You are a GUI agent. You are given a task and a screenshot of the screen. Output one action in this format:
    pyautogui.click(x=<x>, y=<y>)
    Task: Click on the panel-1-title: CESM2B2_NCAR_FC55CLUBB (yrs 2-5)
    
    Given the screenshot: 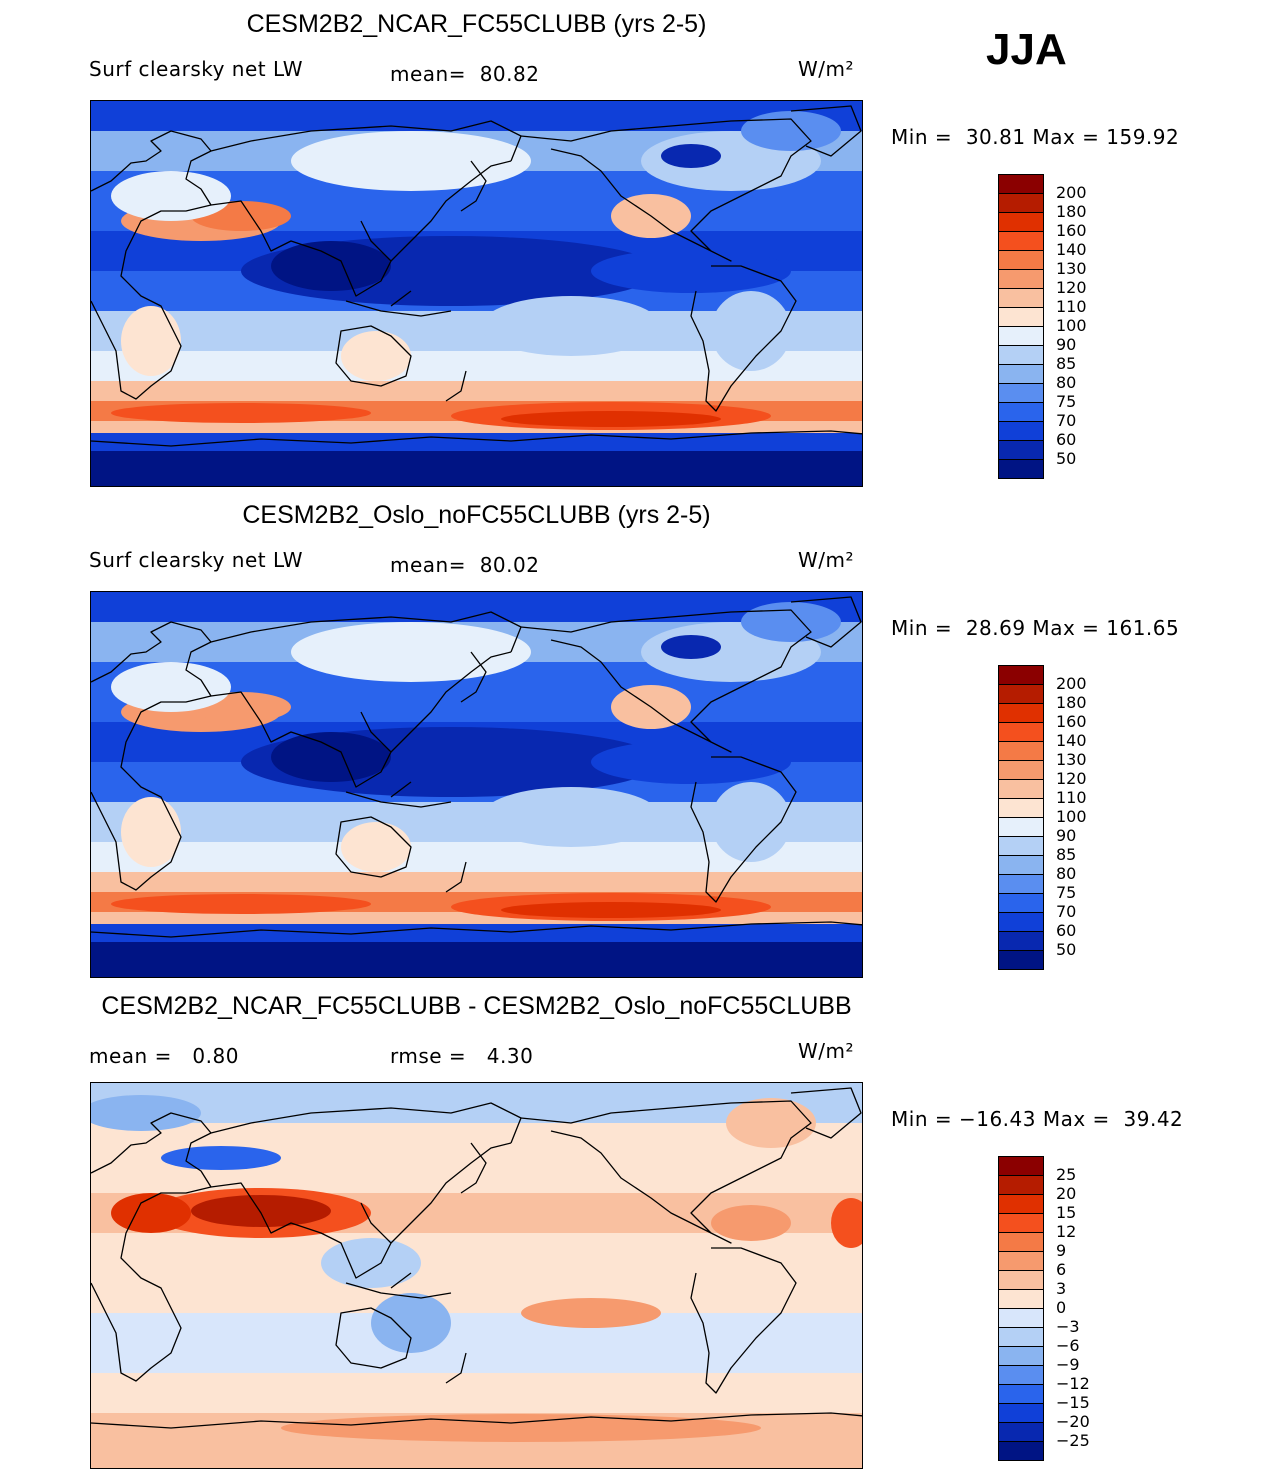 What is the action you would take?
    pyautogui.click(x=476, y=24)
    